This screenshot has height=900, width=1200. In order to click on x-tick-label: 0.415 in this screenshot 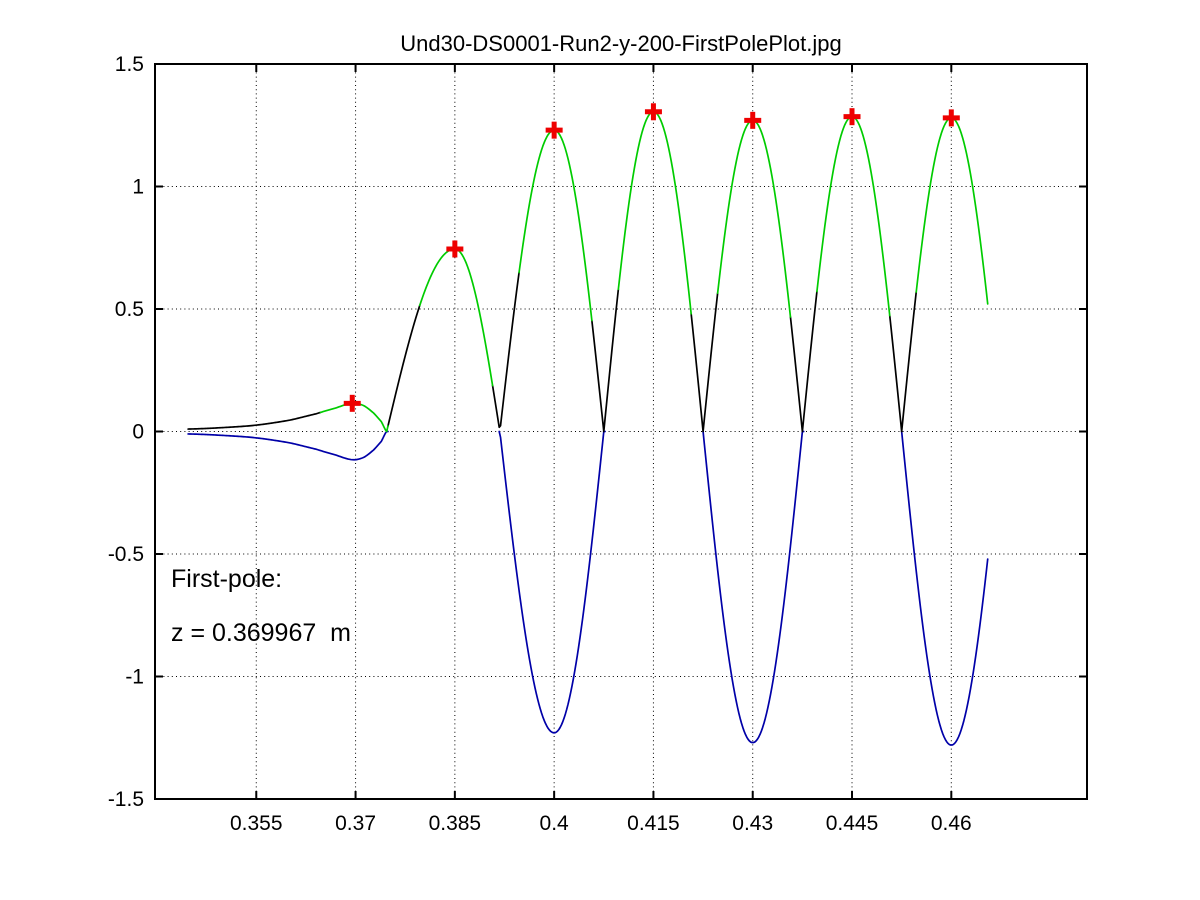, I will do `click(653, 823)`.